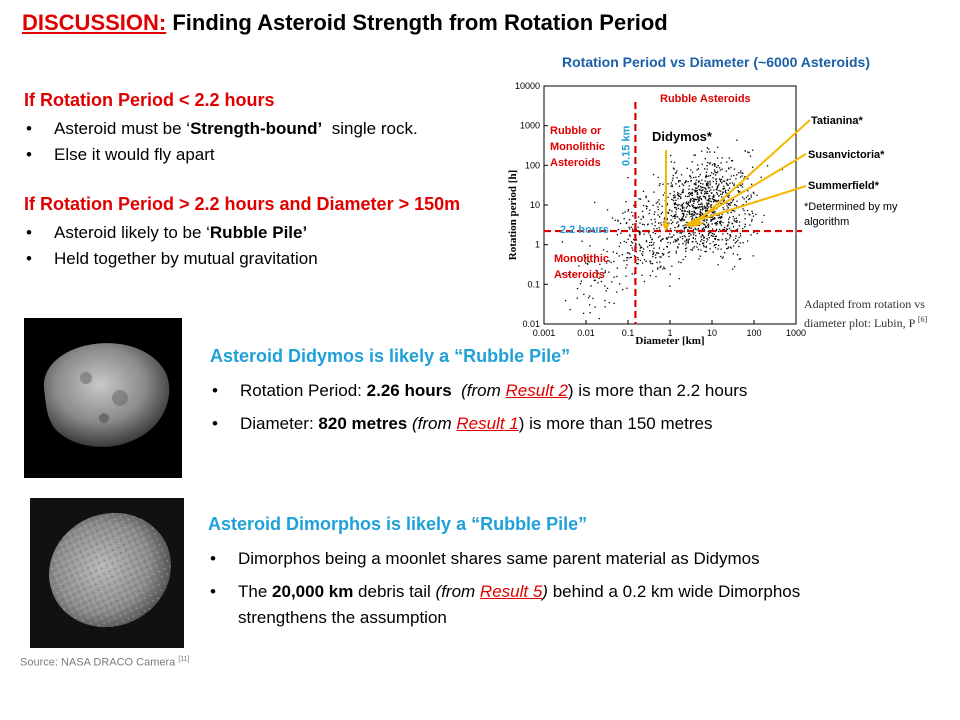  What do you see at coordinates (864, 304) in the screenshot?
I see `attribution-line: Adapted from rotation vs` at bounding box center [864, 304].